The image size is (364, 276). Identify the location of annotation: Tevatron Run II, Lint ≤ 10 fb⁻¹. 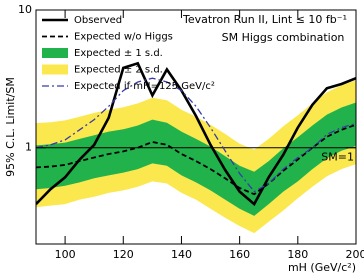
(264, 19).